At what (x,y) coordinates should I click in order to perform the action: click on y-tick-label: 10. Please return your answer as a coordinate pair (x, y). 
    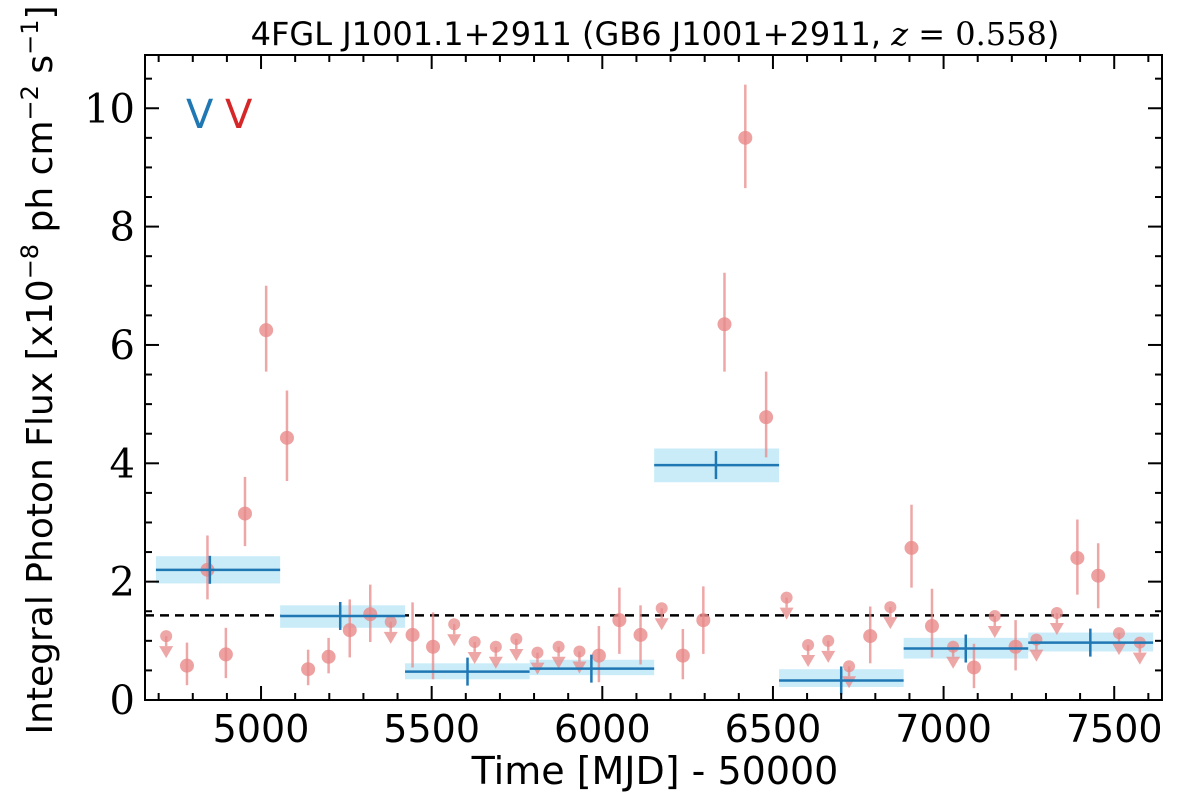
    Looking at the image, I should click on (109, 109).